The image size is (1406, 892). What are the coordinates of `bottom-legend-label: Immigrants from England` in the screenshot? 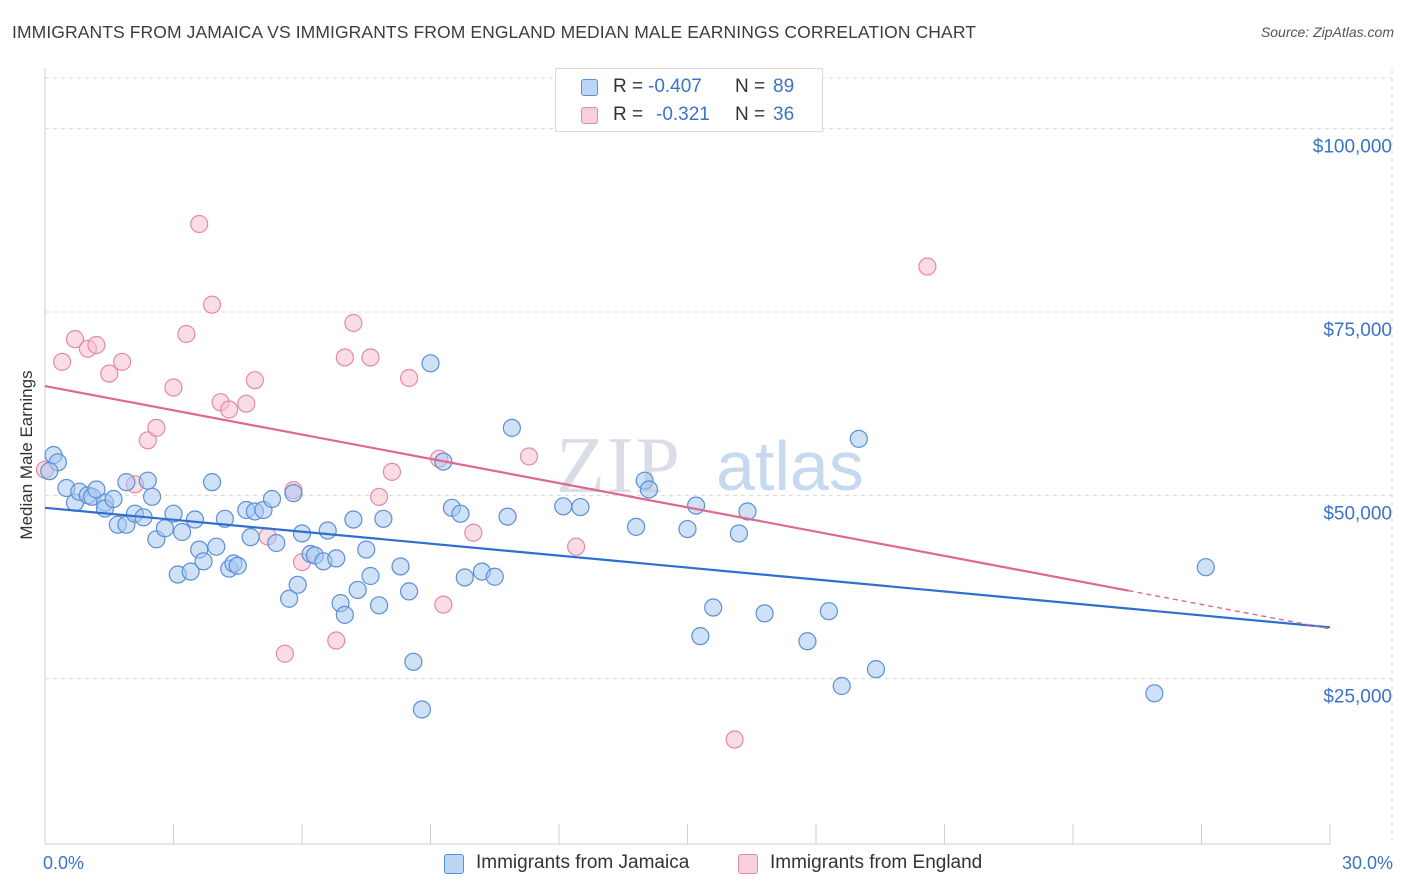 It's located at (876, 862).